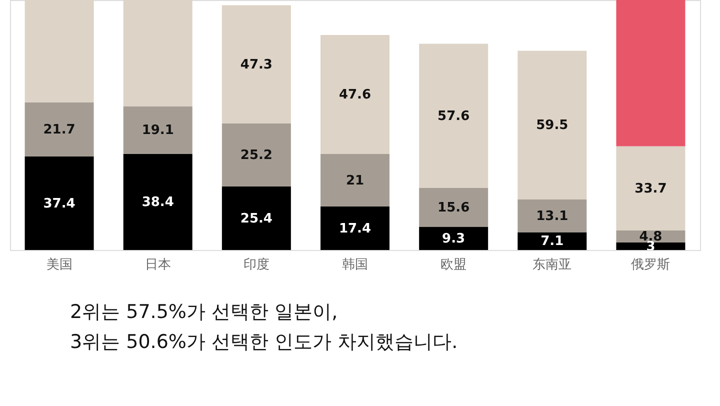 This screenshot has height=406, width=720. What do you see at coordinates (204, 312) in the screenshot?
I see `text: 2위는 57.5%가 선택한 일본이,` at bounding box center [204, 312].